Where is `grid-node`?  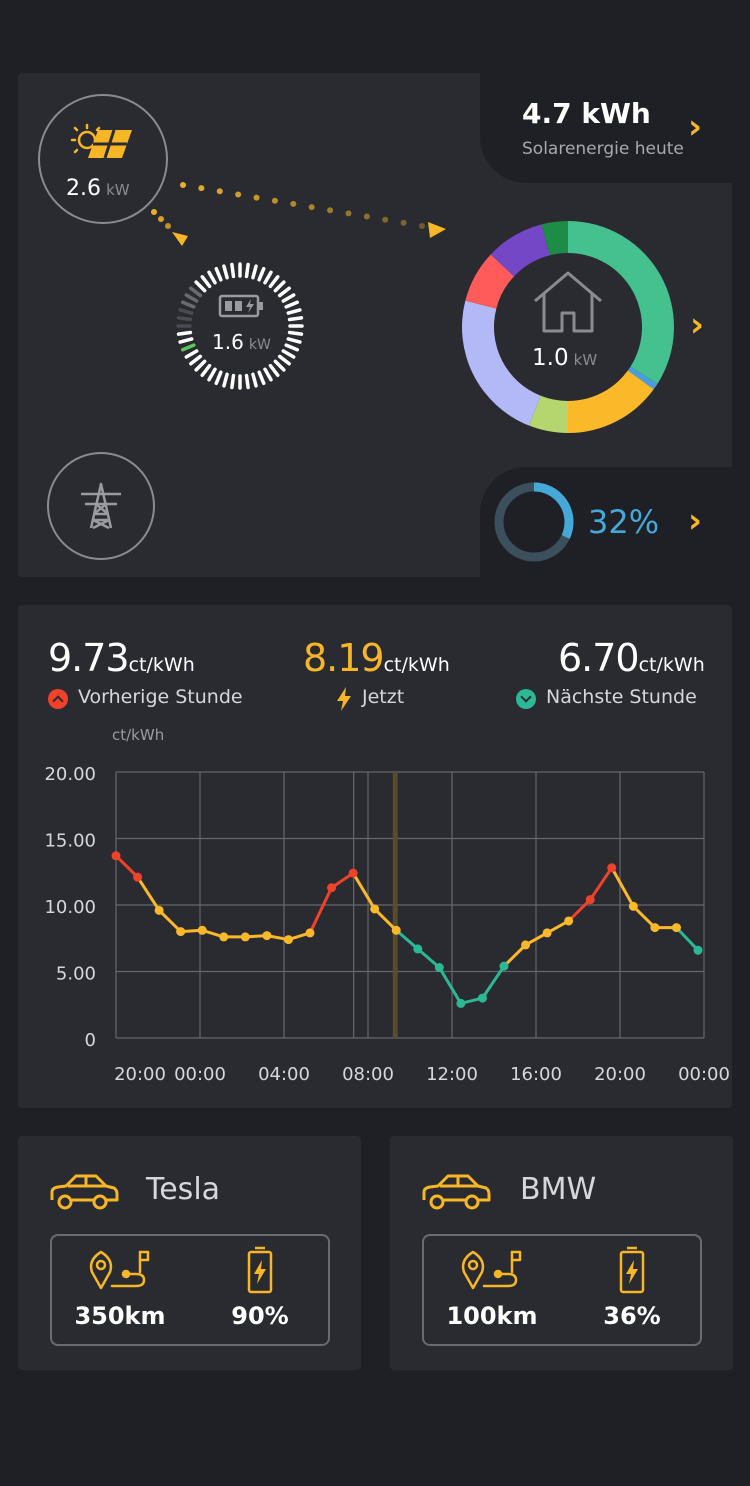
grid-node is located at coordinates (101, 506).